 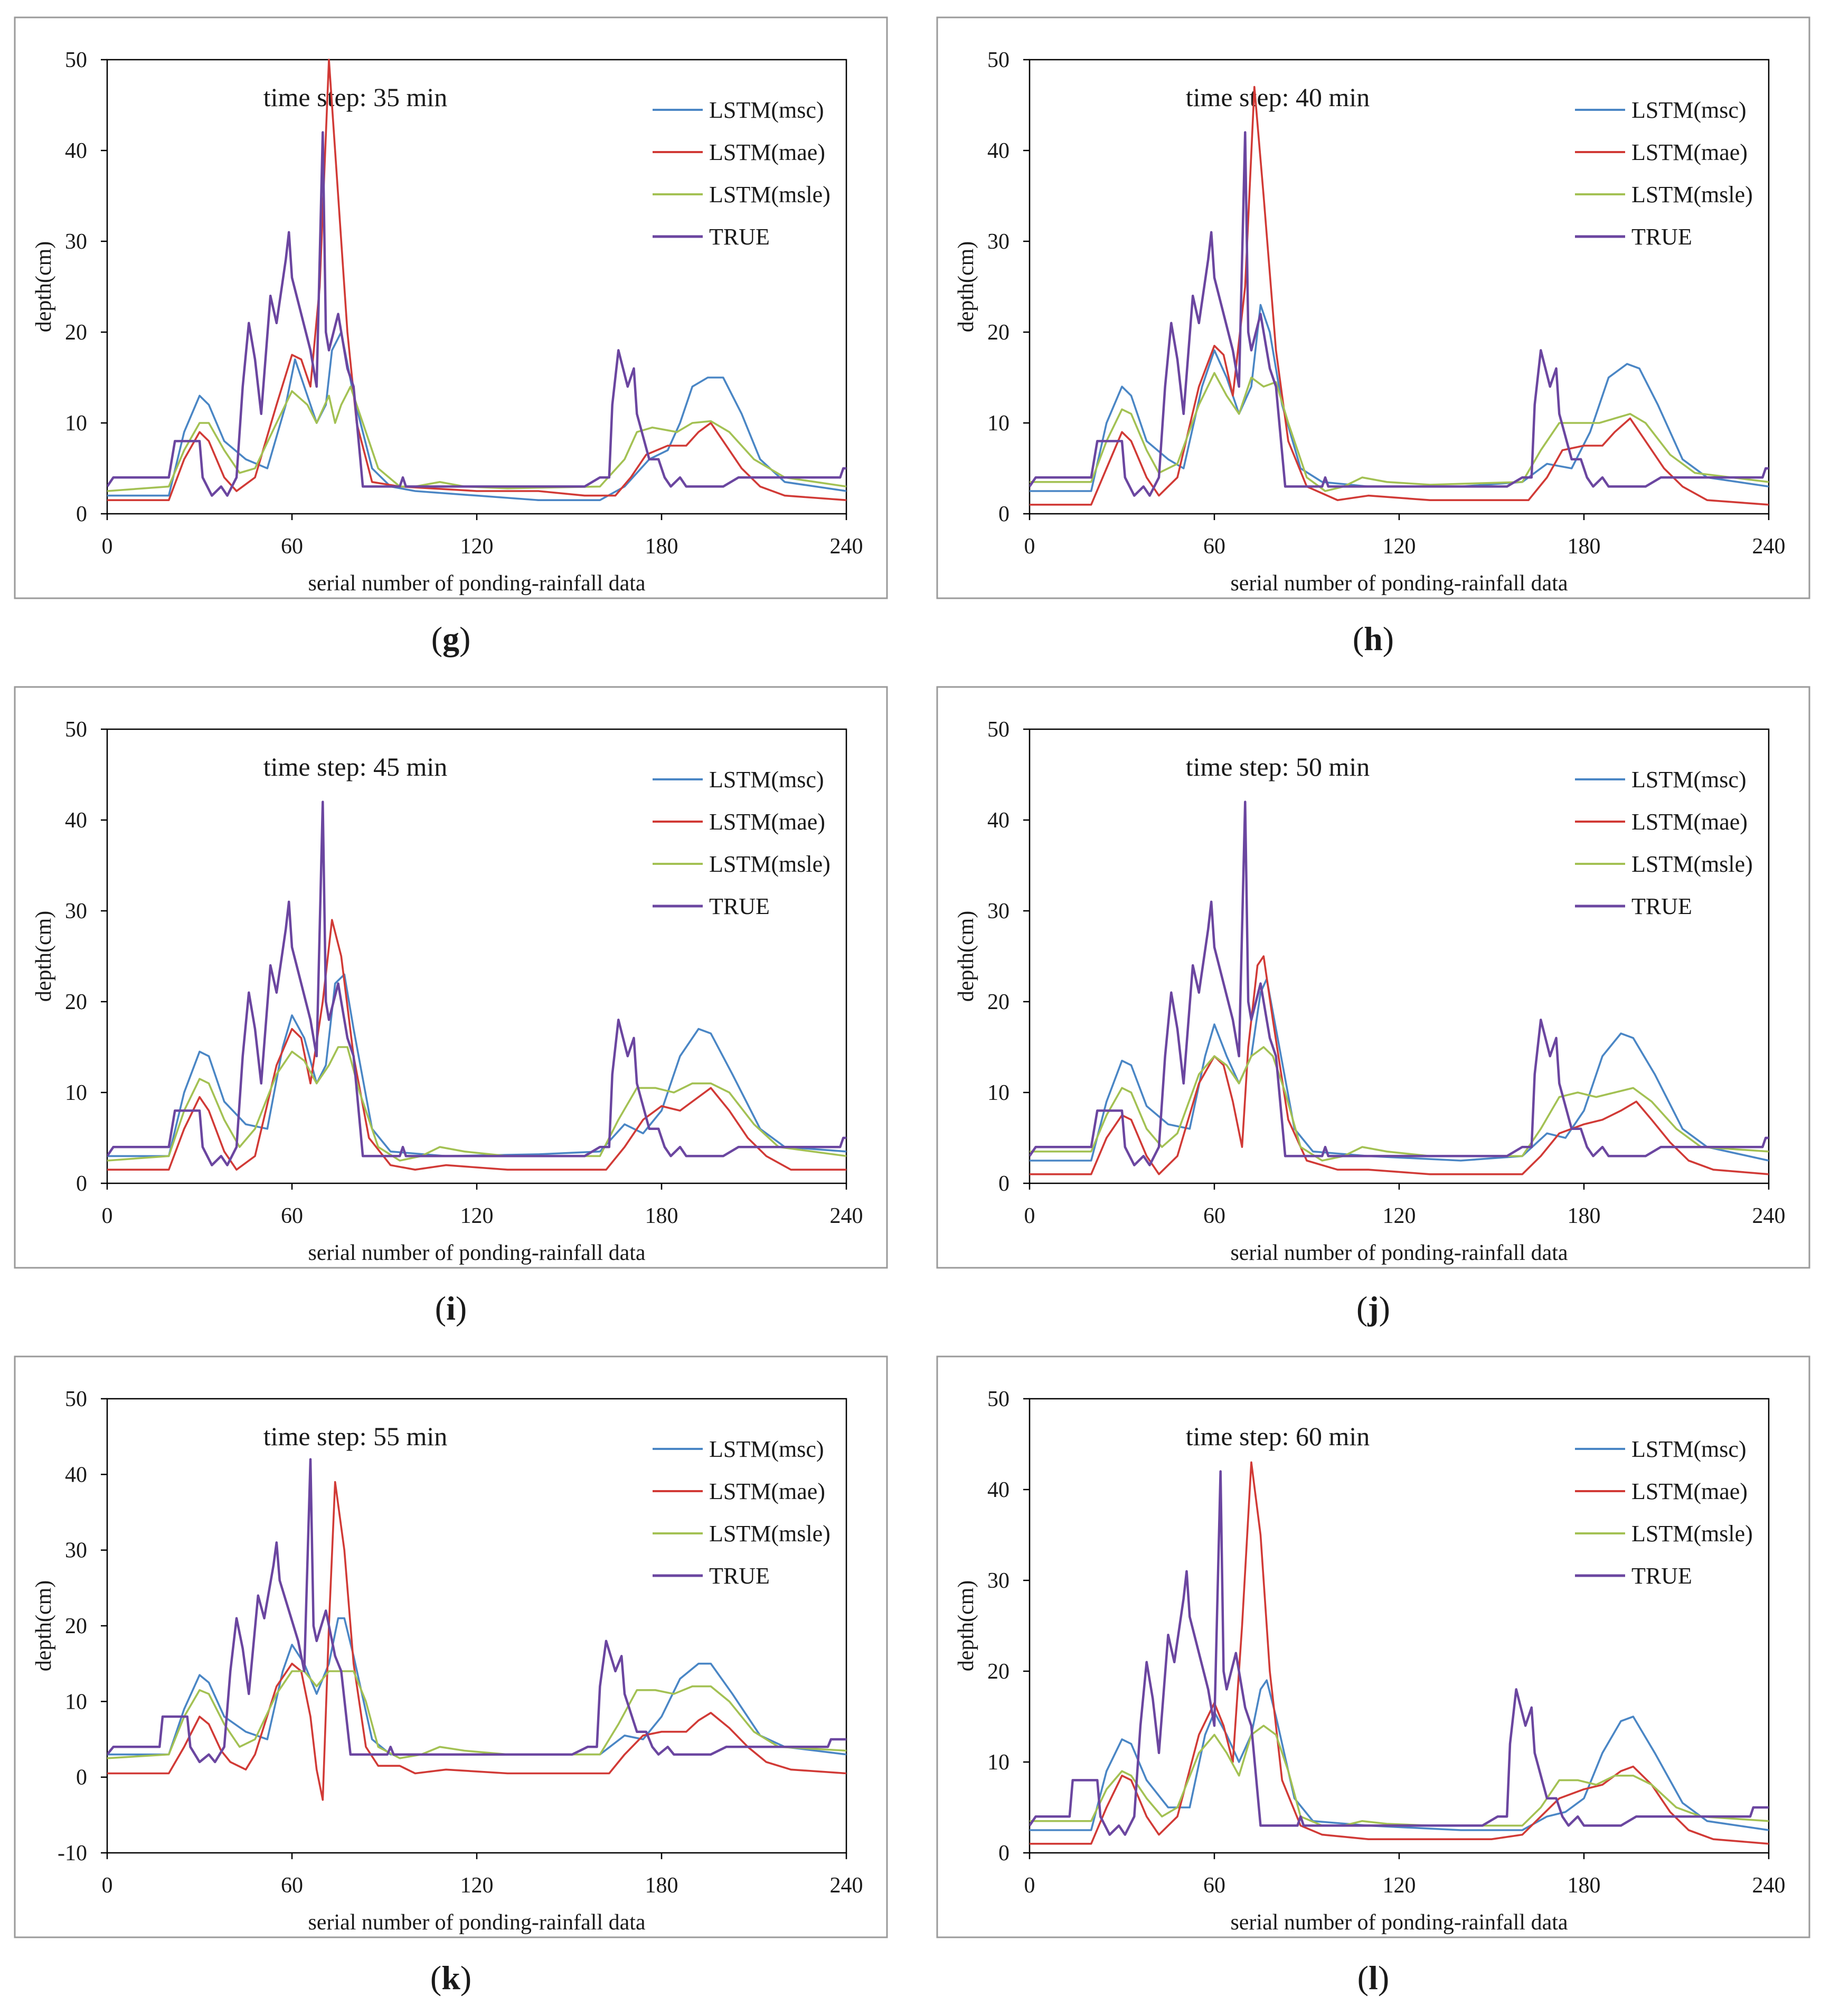 What do you see at coordinates (1373, 1308) in the screenshot?
I see `panel-letter: j` at bounding box center [1373, 1308].